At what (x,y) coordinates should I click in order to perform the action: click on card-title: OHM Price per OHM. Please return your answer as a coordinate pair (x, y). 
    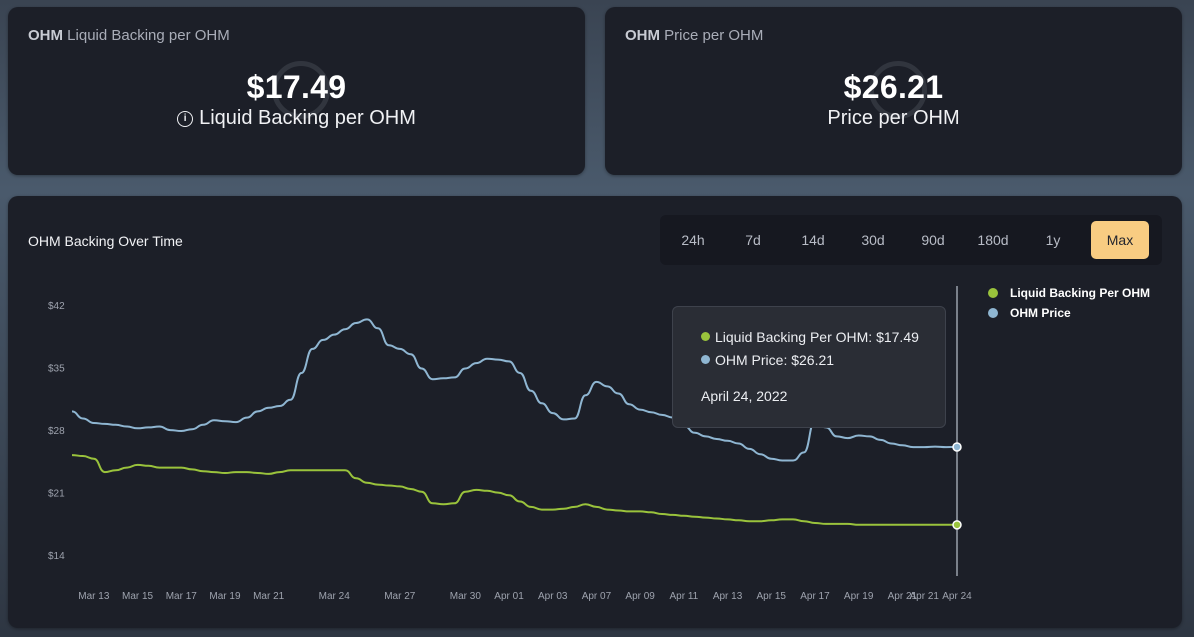
    Looking at the image, I should click on (694, 35).